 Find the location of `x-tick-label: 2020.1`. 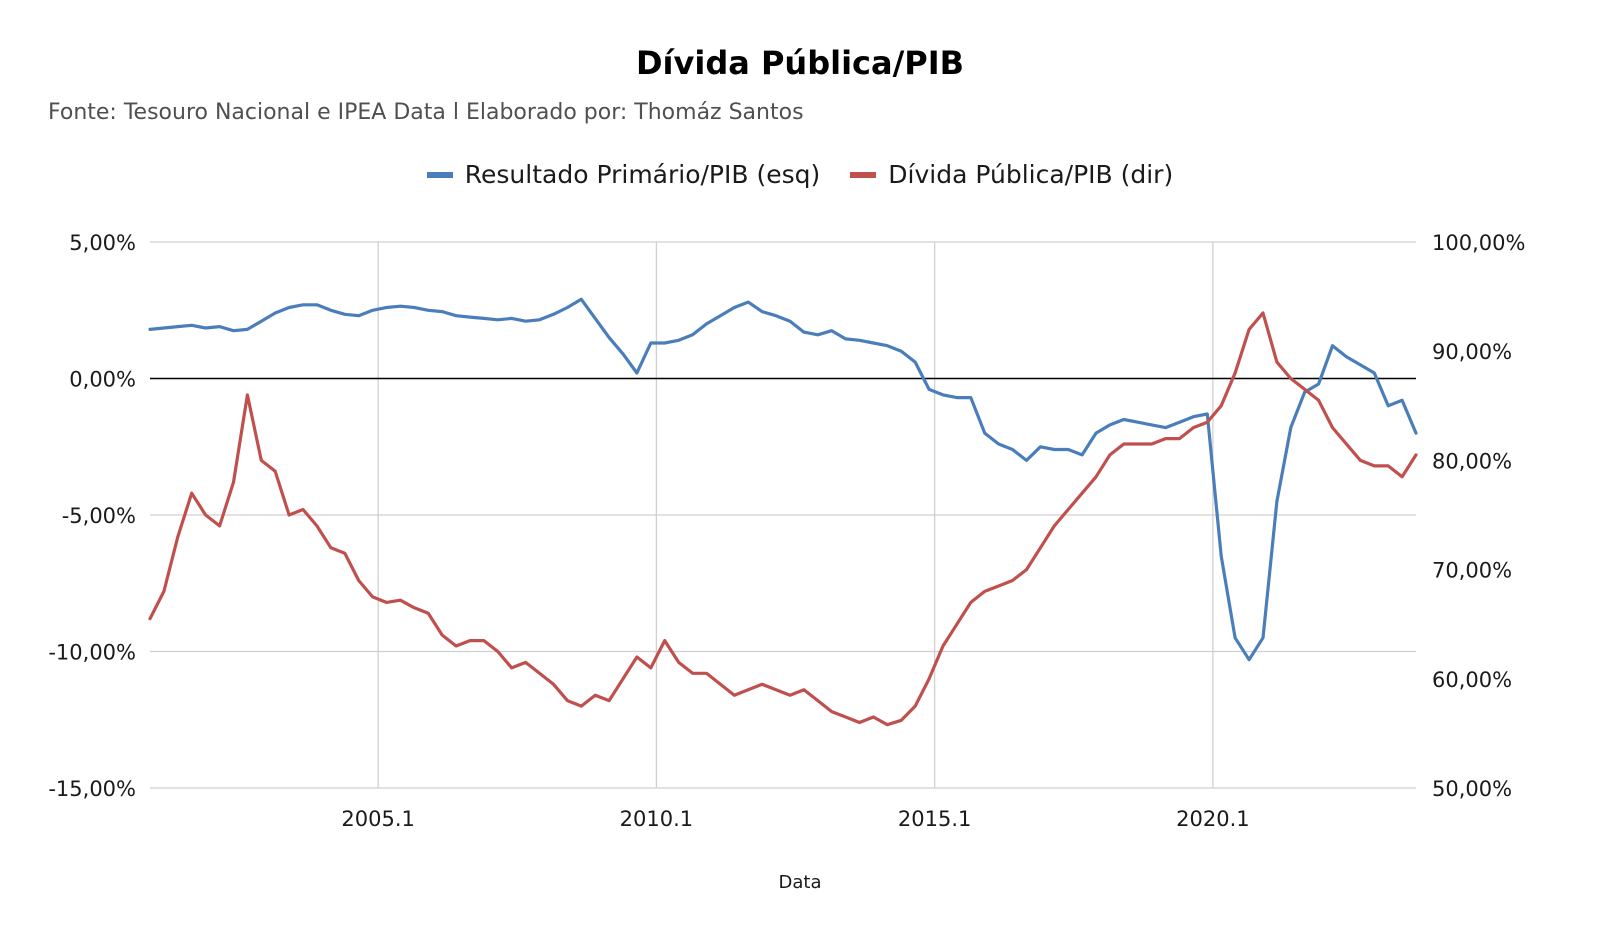

x-tick-label: 2020.1 is located at coordinates (1212, 819).